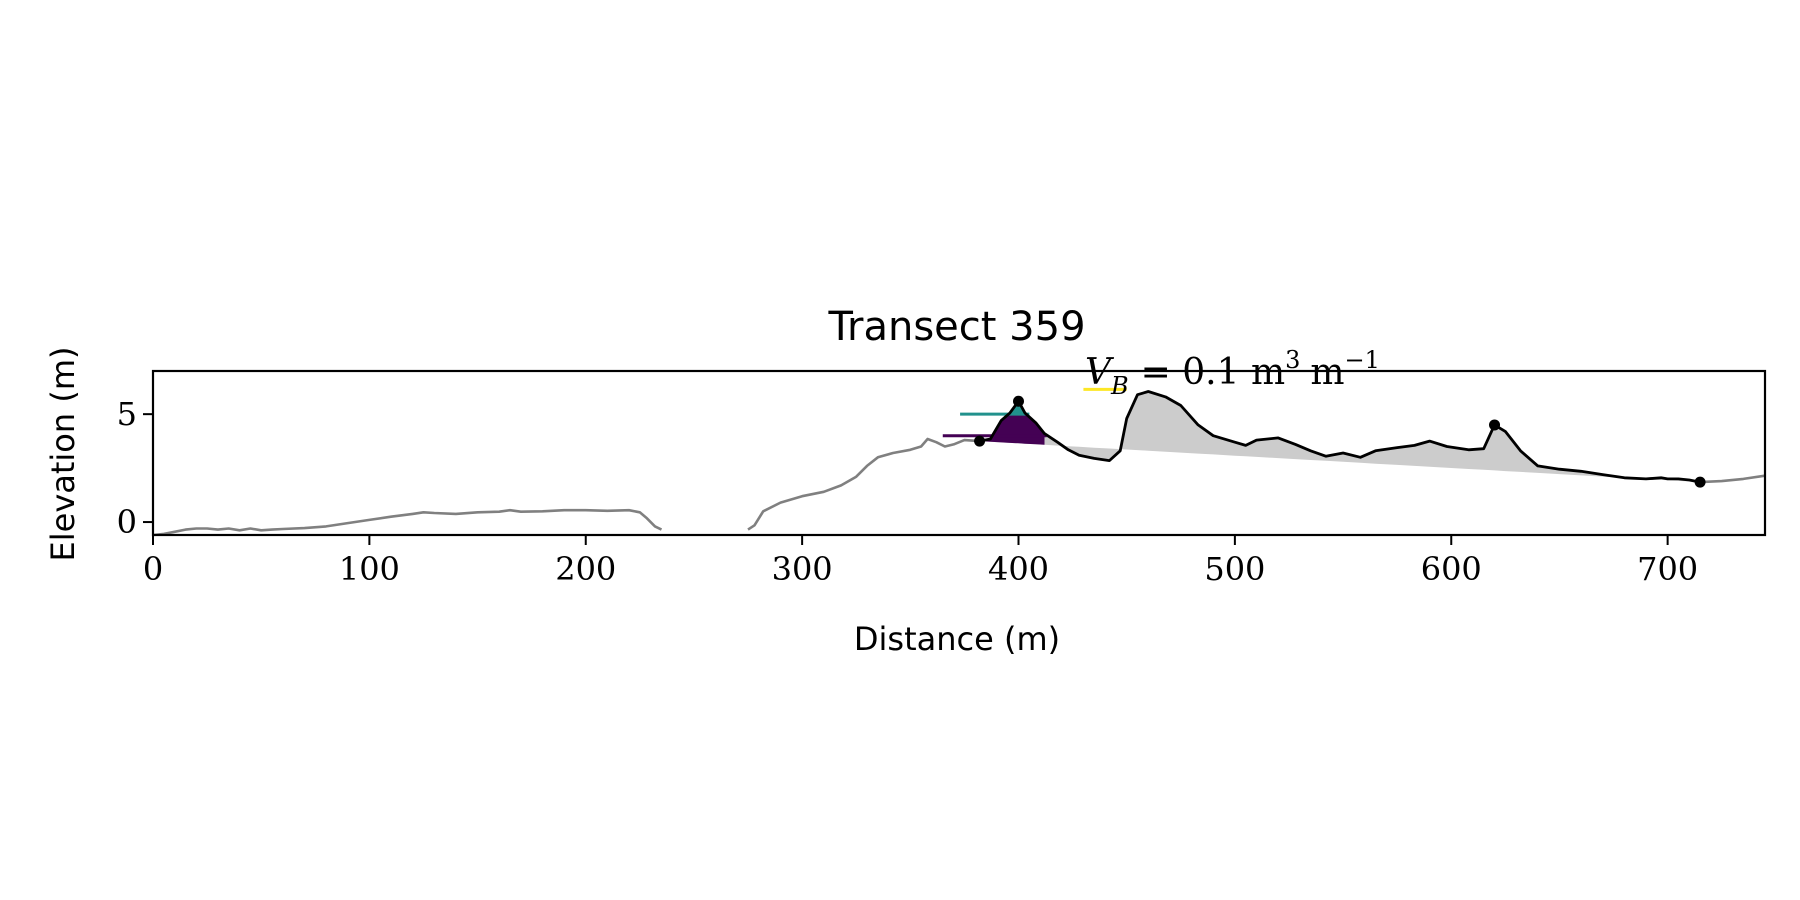 The height and width of the screenshot is (900, 1800). I want to click on annotation-sub: B, so click(1119, 386).